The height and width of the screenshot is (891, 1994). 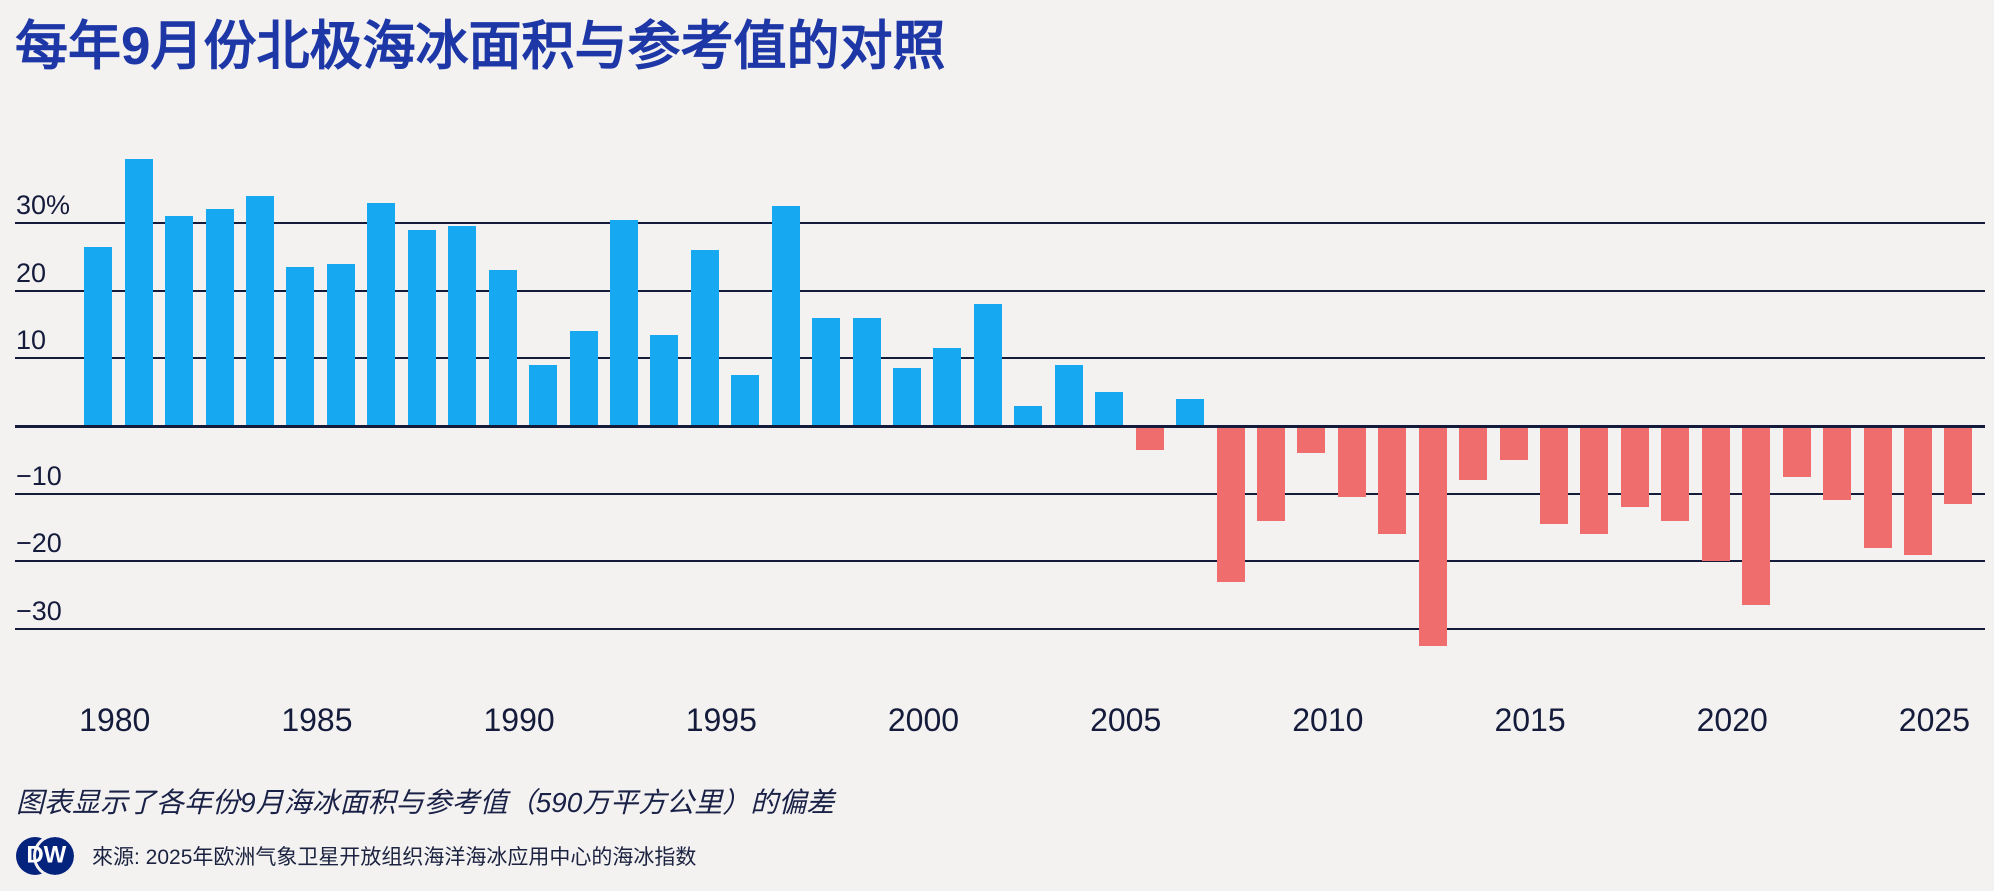 What do you see at coordinates (219, 317) in the screenshot?
I see `bar-1982` at bounding box center [219, 317].